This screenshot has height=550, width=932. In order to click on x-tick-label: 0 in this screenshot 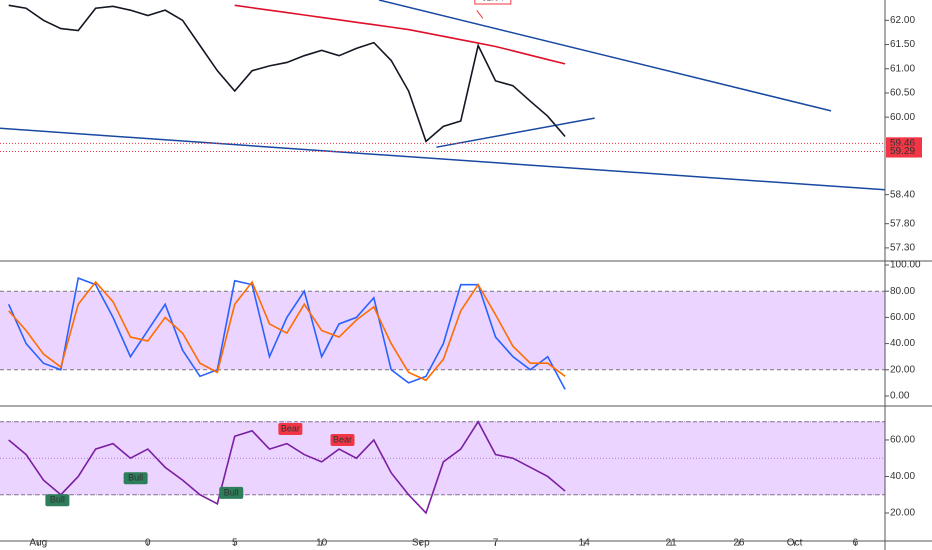, I will do `click(148, 543)`.